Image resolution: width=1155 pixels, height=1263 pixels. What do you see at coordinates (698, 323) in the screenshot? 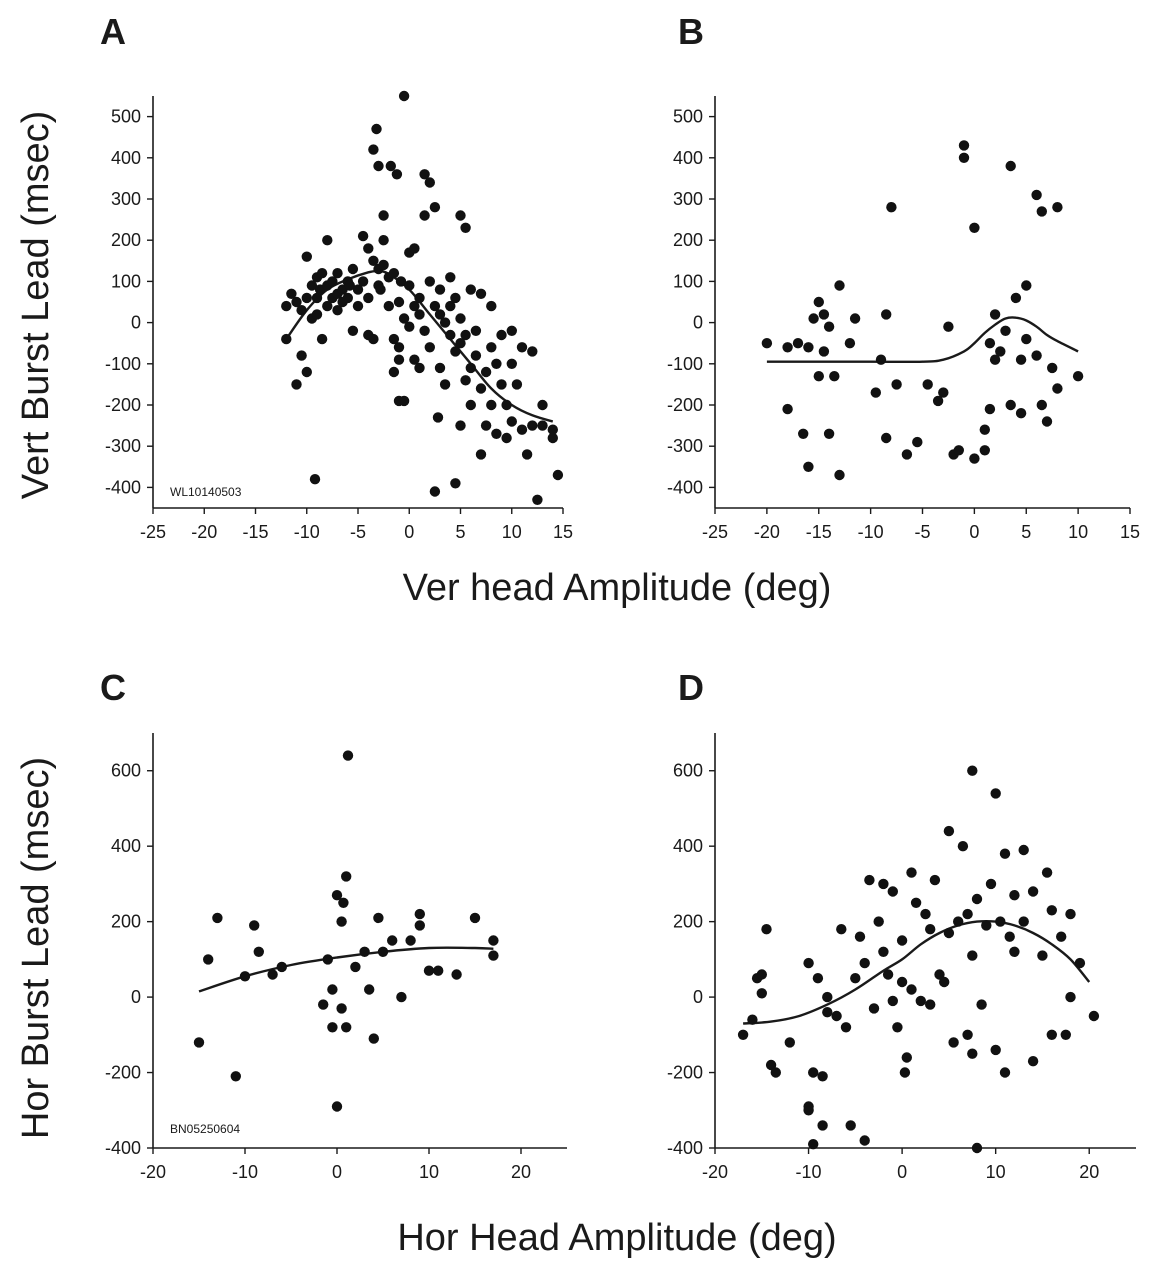
I see `y-tick-label: 0` at bounding box center [698, 323].